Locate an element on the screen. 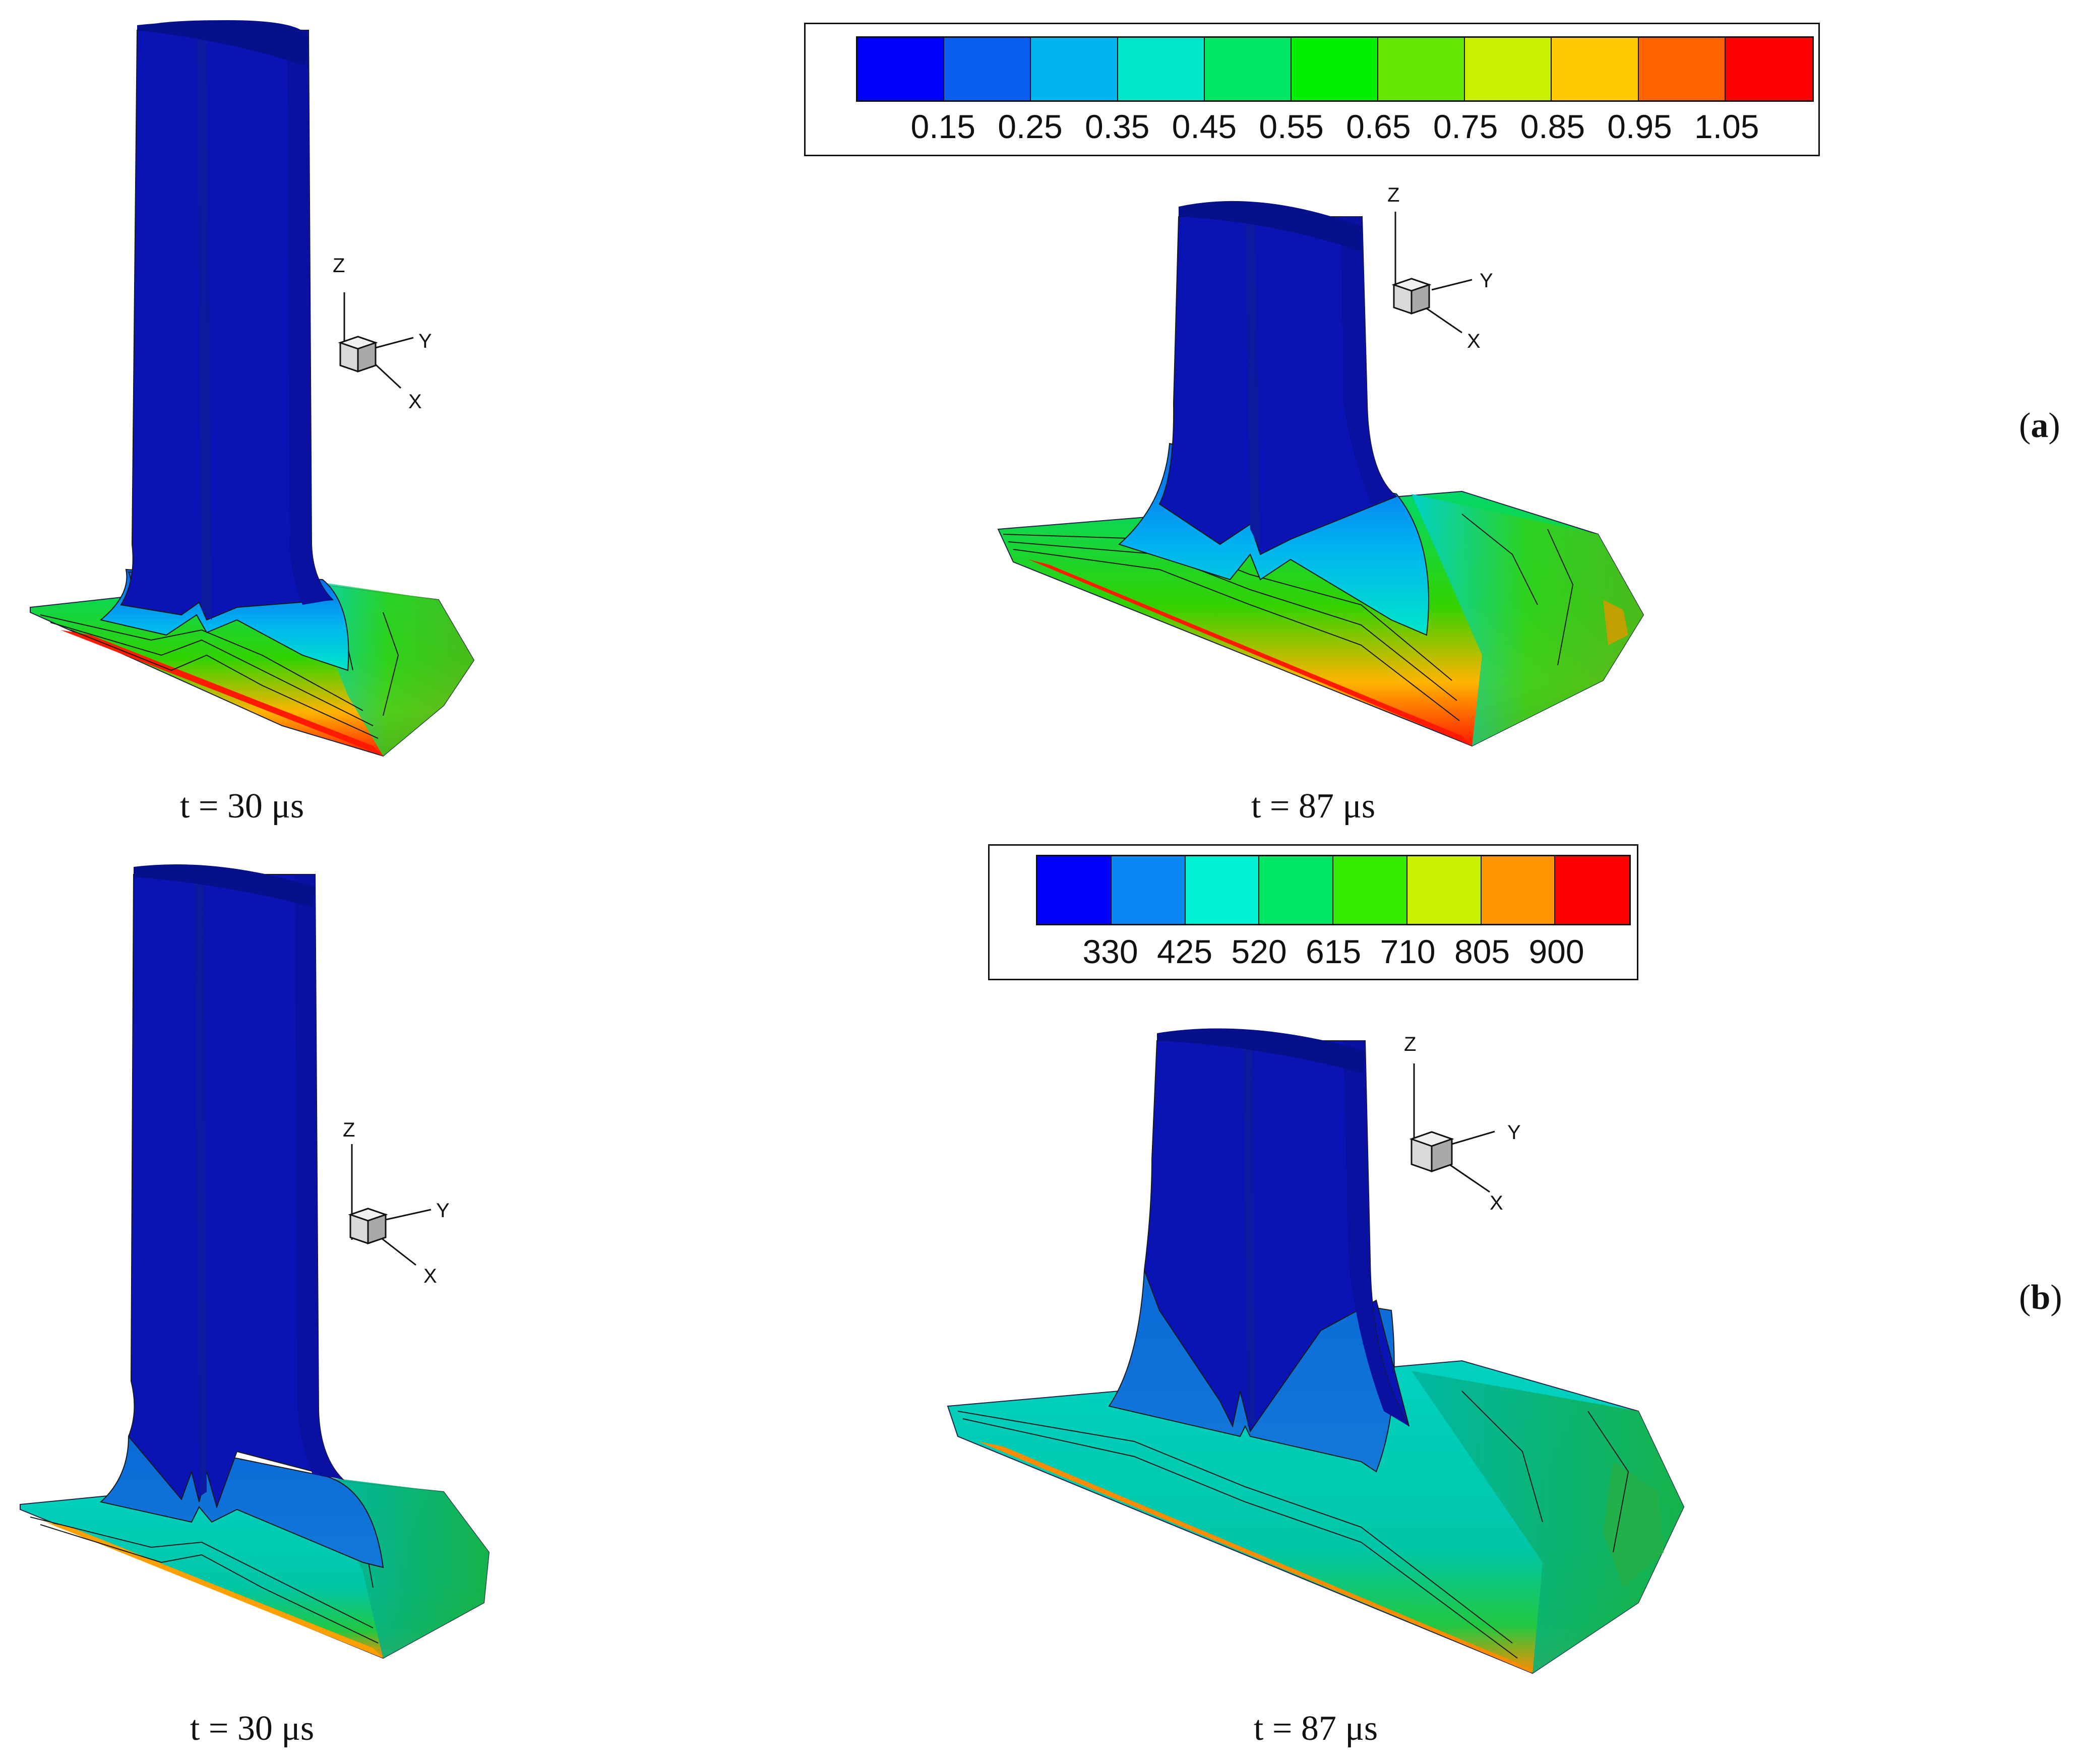 This screenshot has width=2082, height=1764. colorbar-a-tick: 0.45 is located at coordinates (1204, 126).